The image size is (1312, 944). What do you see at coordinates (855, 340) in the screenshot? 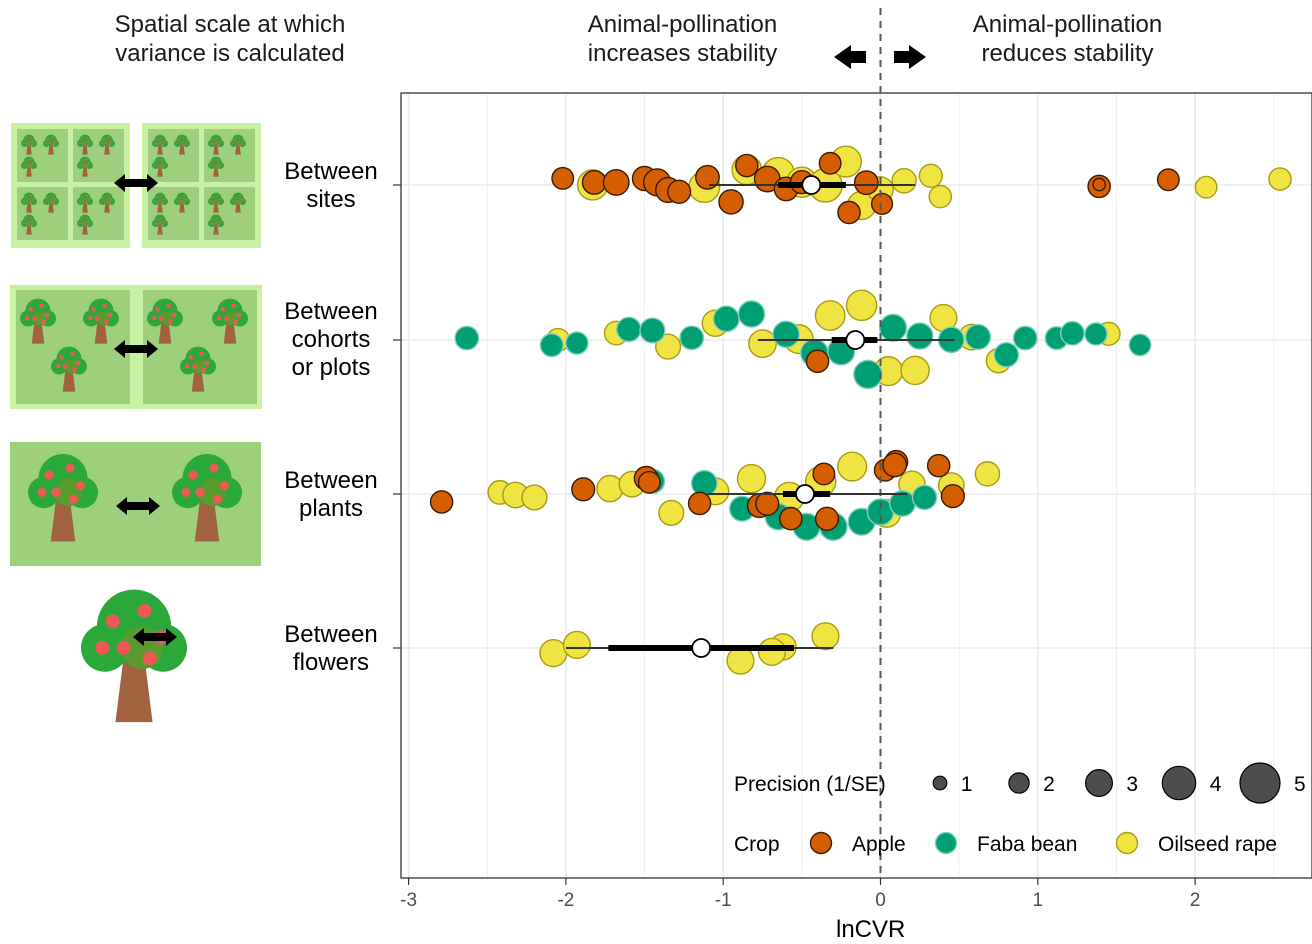
I see `mean-estimate-point` at bounding box center [855, 340].